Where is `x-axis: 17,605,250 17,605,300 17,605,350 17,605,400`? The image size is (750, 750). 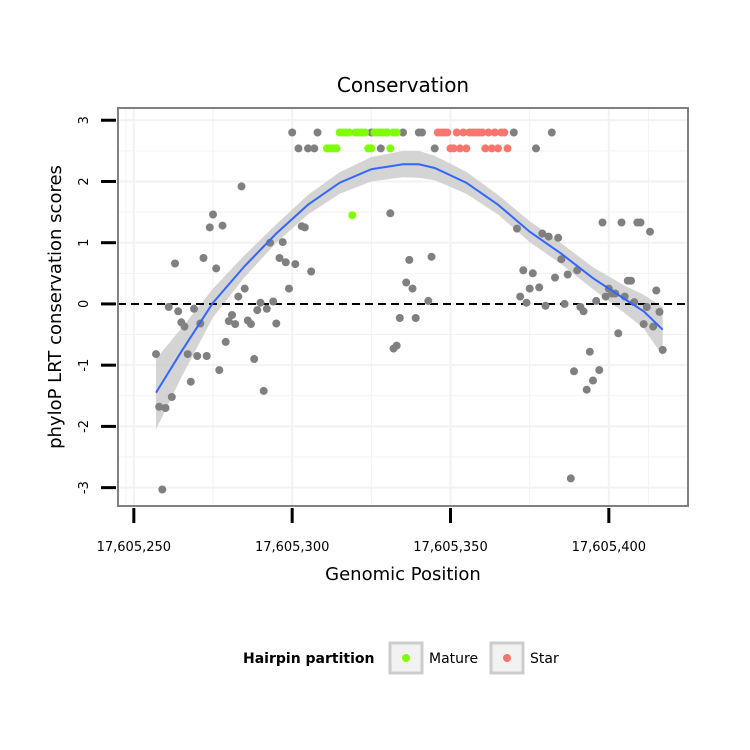
x-axis: 17,605,250 17,605,300 17,605,350 17,605,400 is located at coordinates (371, 531).